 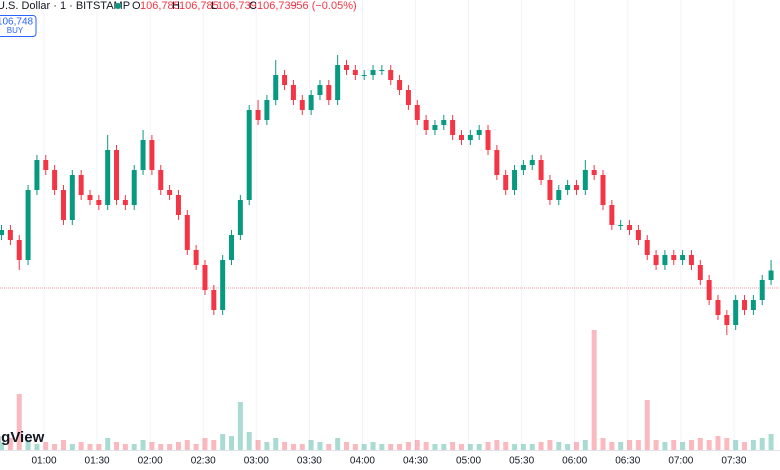 I want to click on buy-button: 106,748 BUY, so click(x=18, y=26).